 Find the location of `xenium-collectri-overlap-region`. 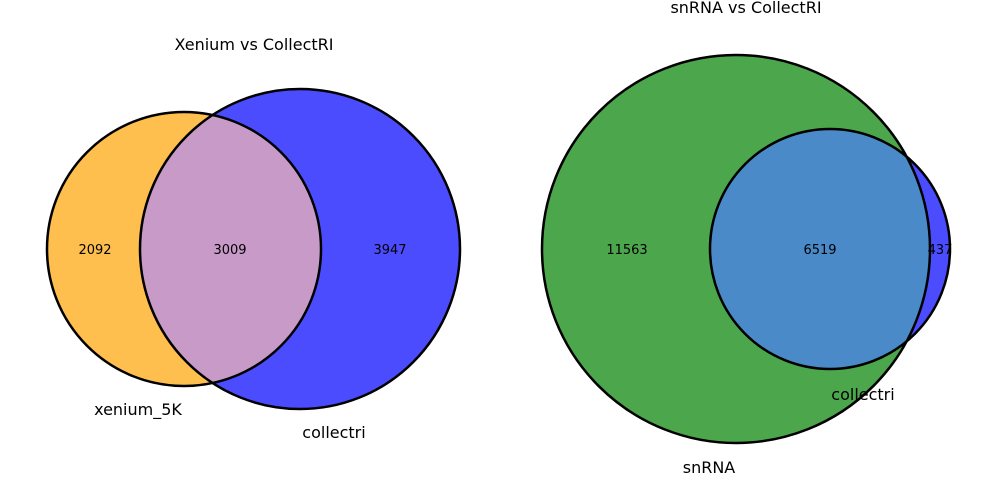

xenium-collectri-overlap-region is located at coordinates (230, 249).